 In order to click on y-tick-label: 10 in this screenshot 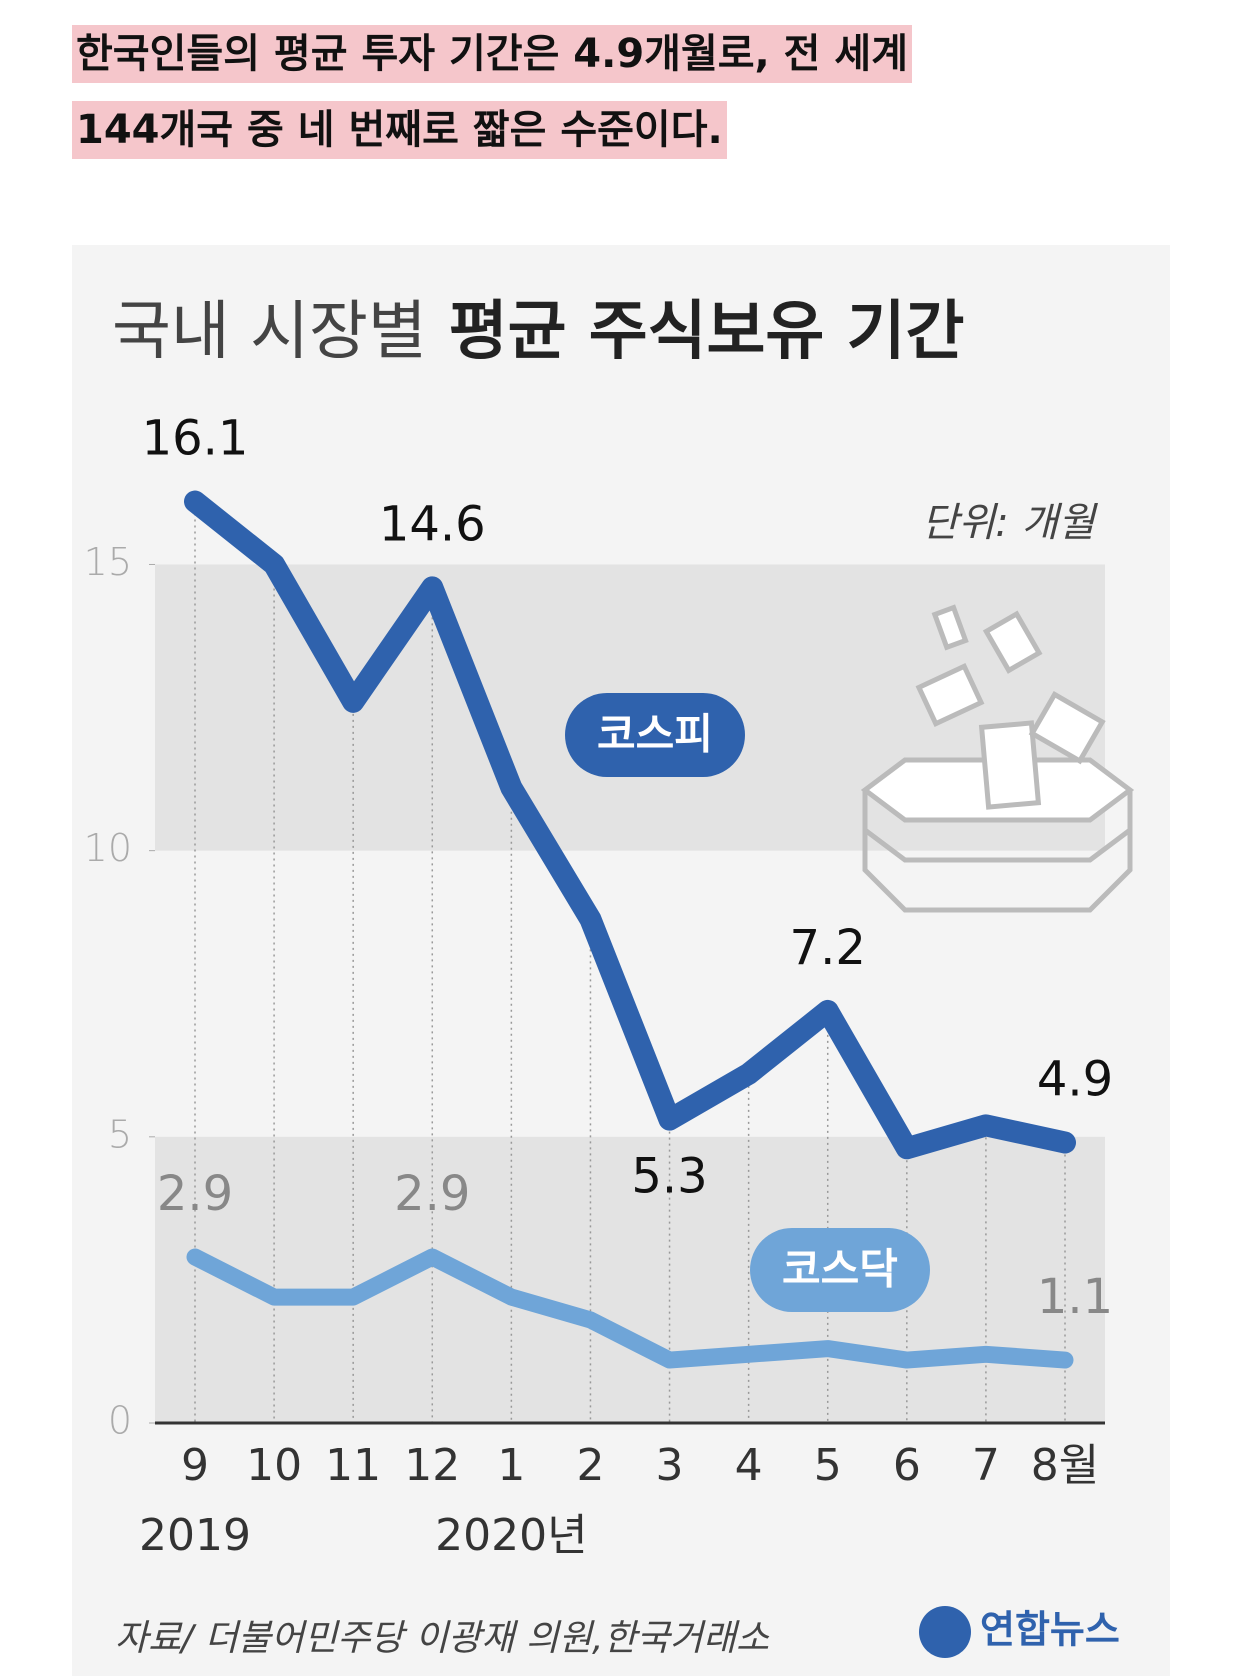, I will do `click(108, 848)`.